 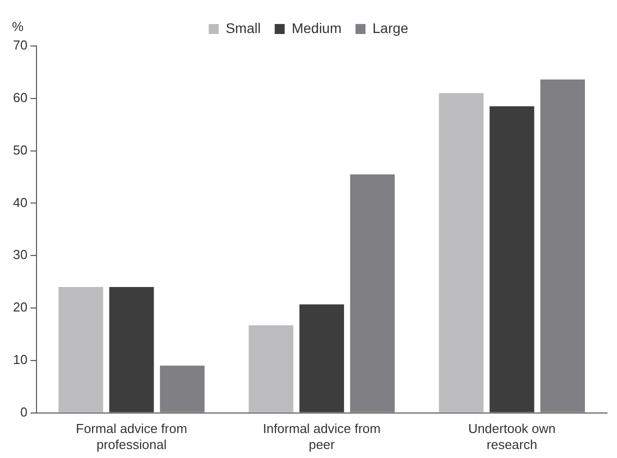 What do you see at coordinates (243, 28) in the screenshot?
I see `legend-label: Small` at bounding box center [243, 28].